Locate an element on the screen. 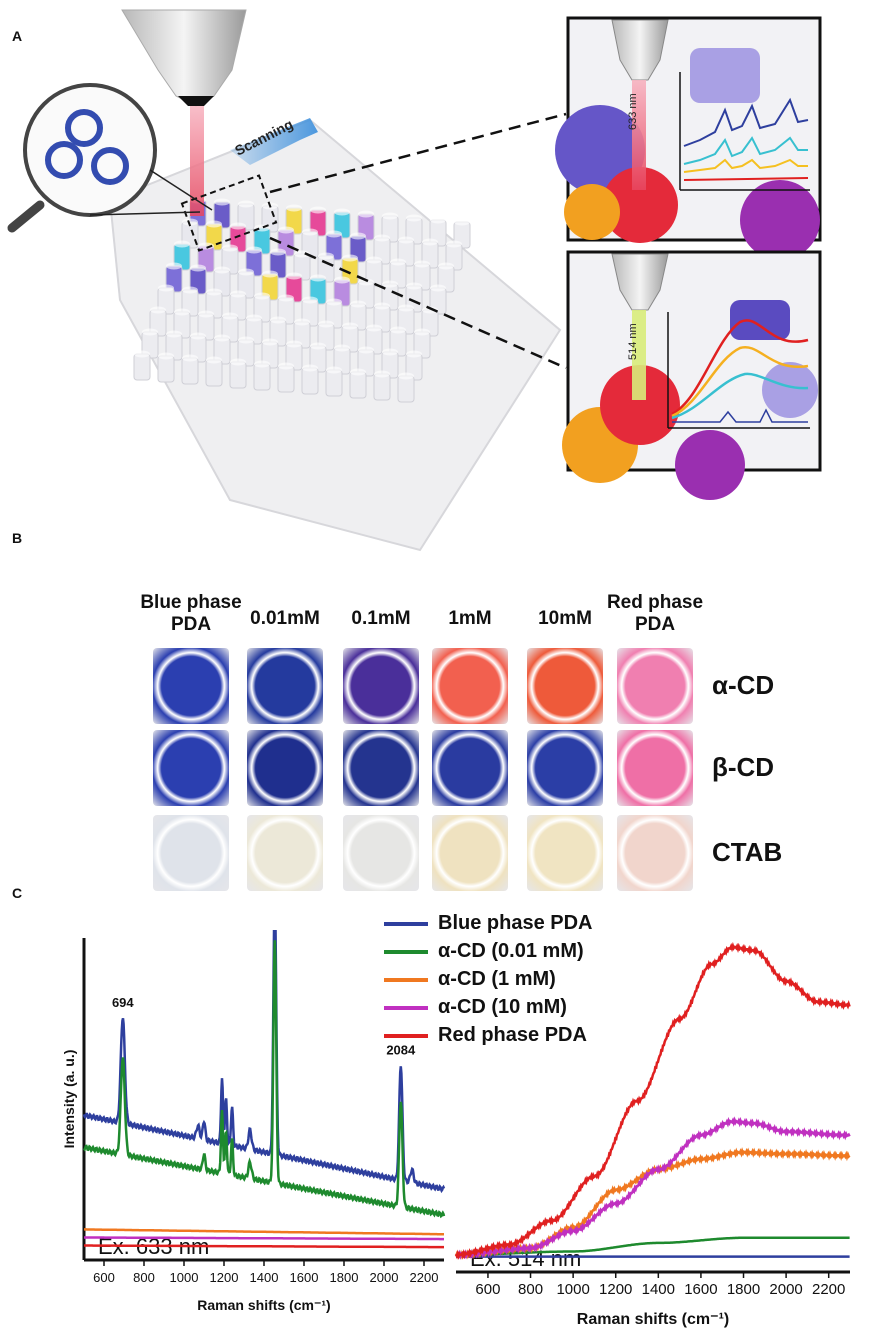  peak-label: 694 is located at coordinates (123, 1002).